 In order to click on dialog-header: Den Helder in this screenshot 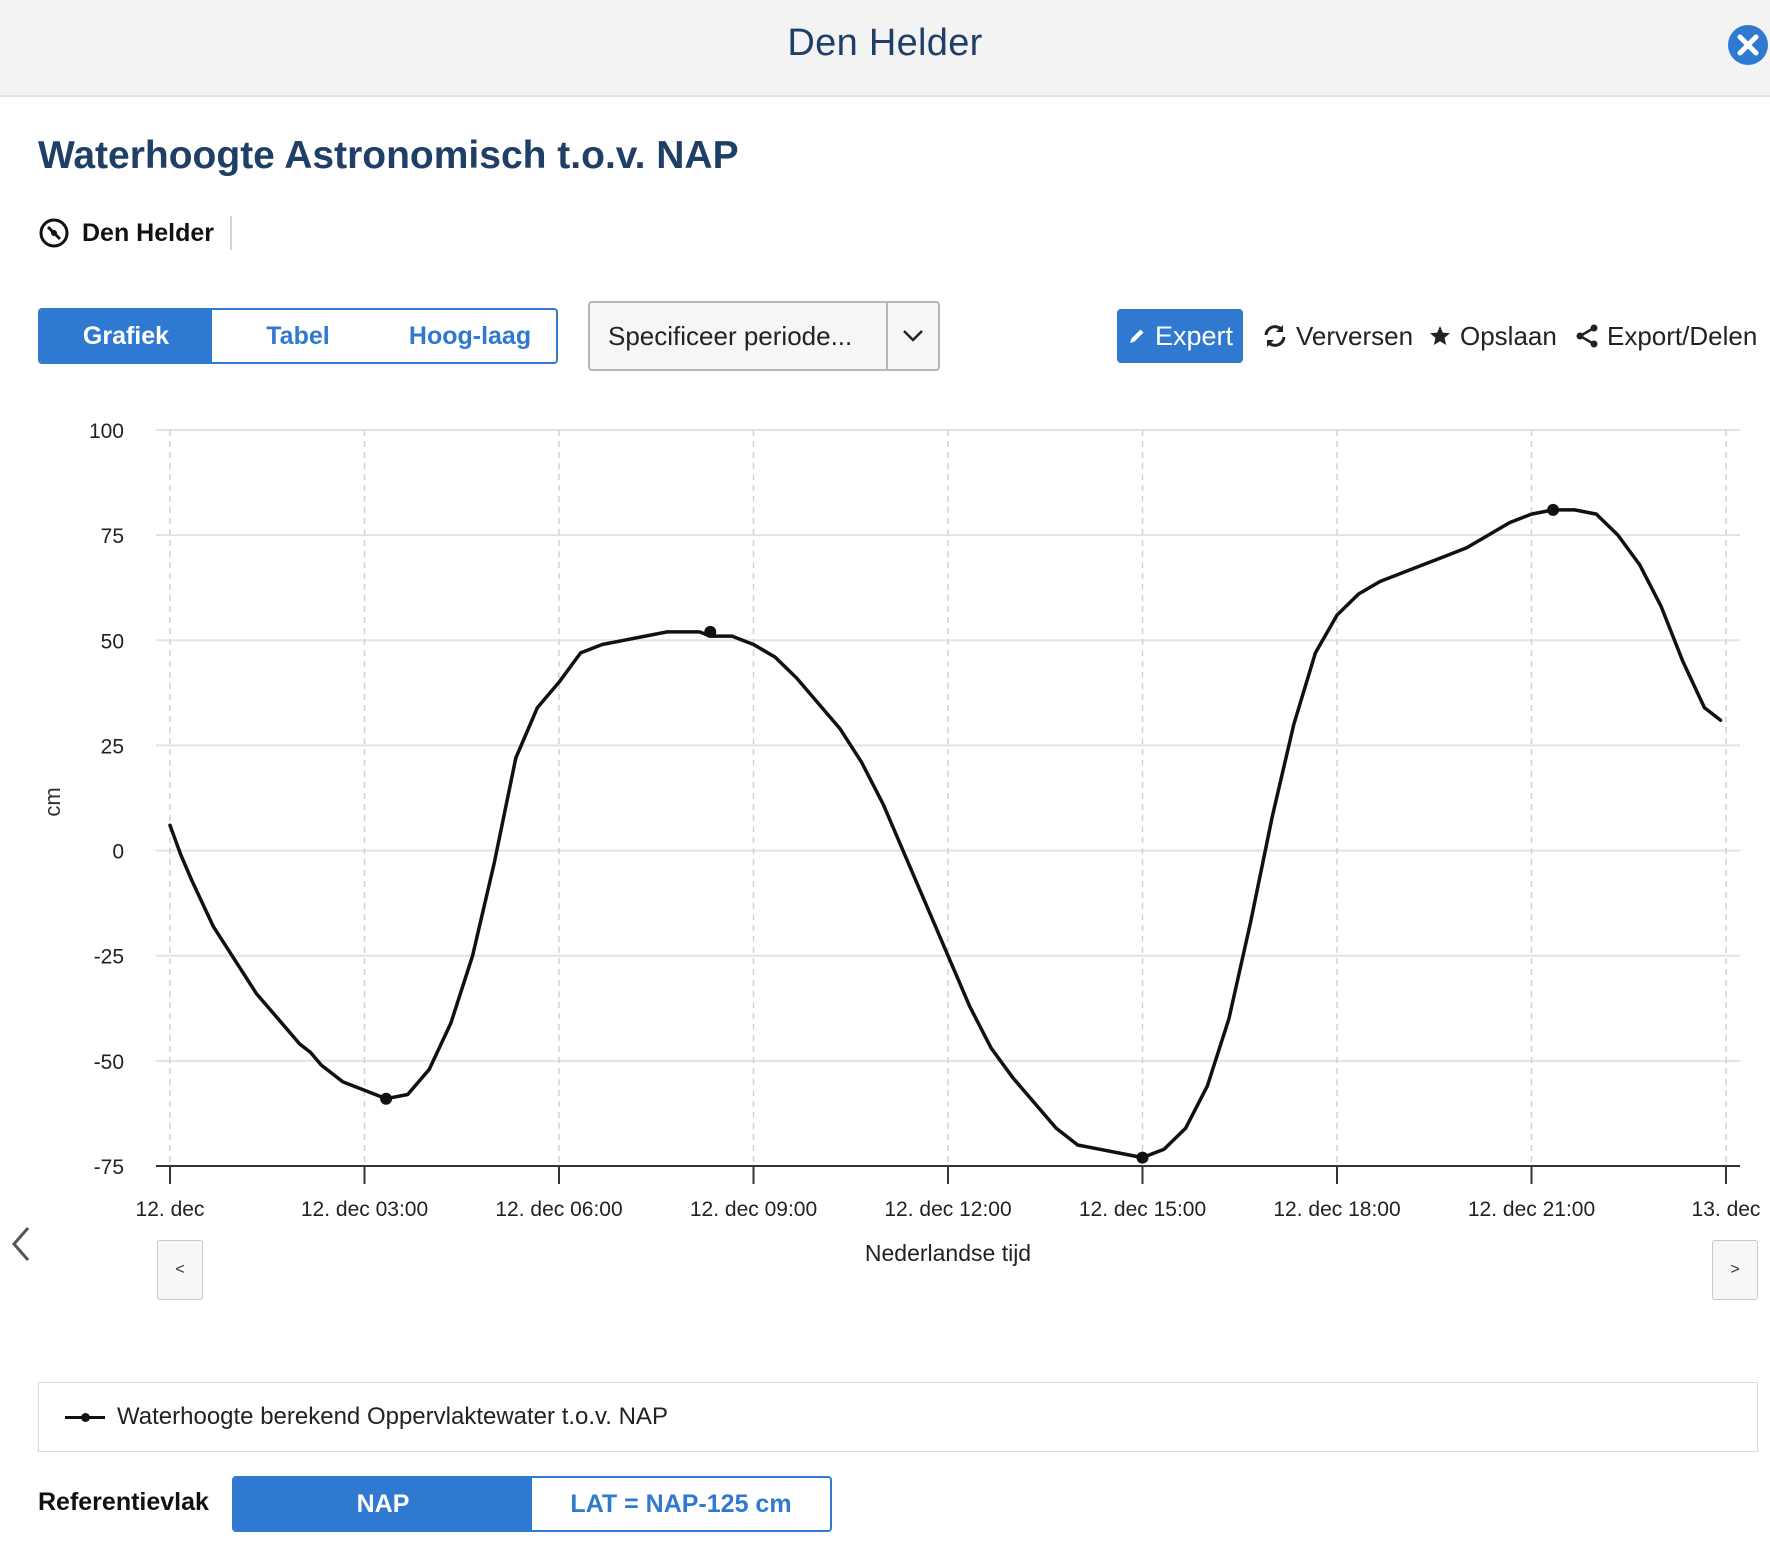, I will do `click(885, 48)`.